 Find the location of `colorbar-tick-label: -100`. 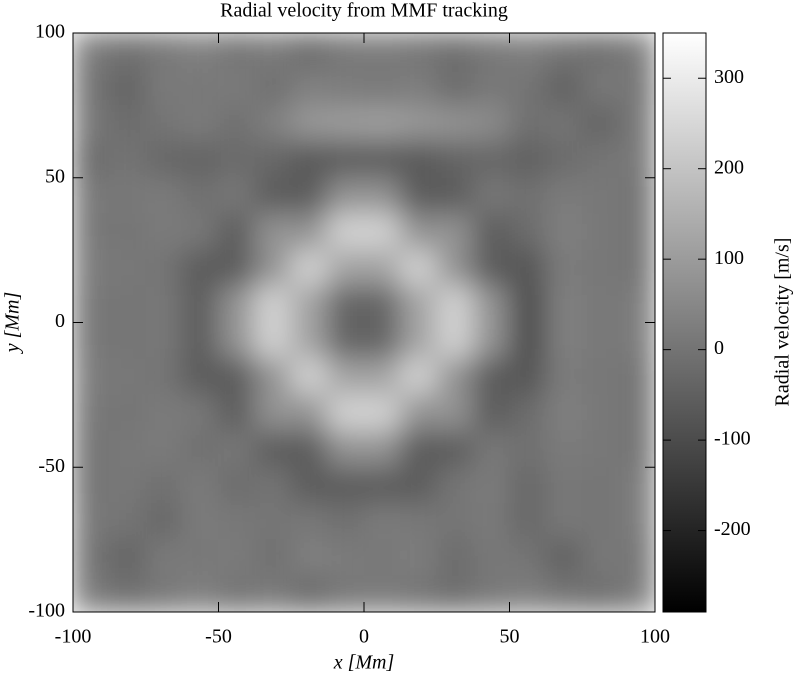

colorbar-tick-label: -100 is located at coordinates (732, 439).